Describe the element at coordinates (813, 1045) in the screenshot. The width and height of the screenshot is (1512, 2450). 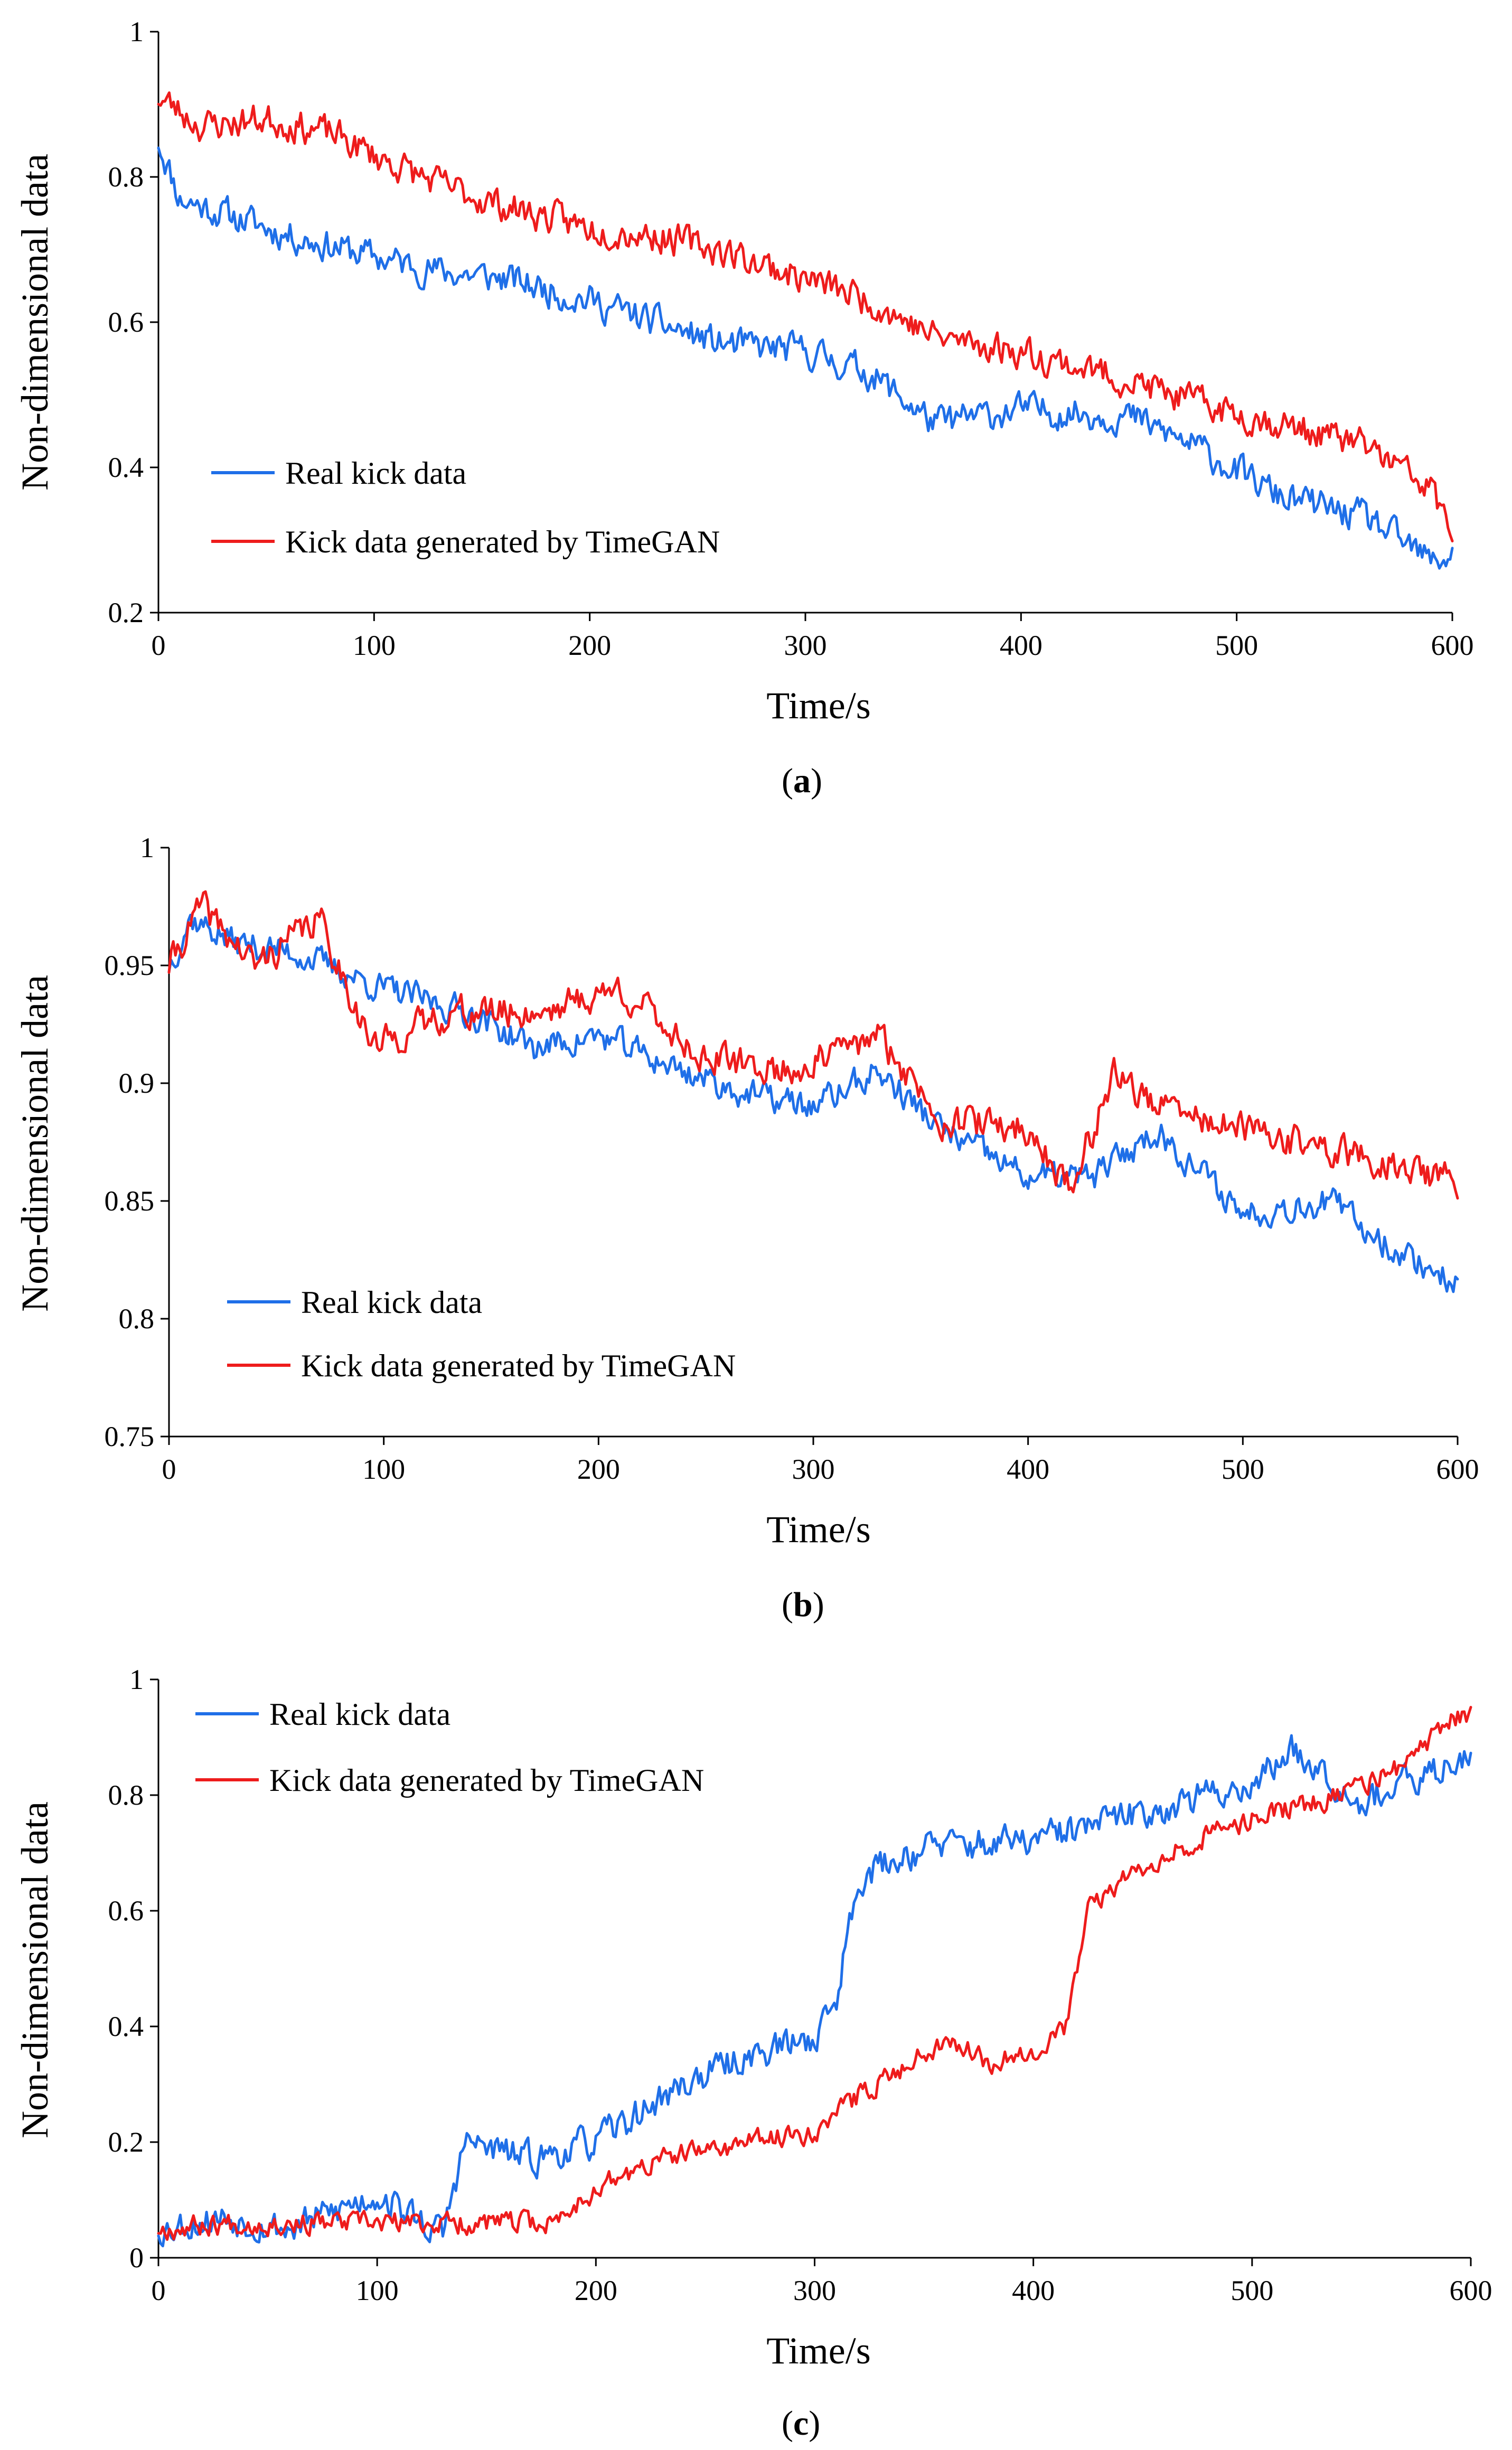
I see `series-line-timegan-kick` at that location.